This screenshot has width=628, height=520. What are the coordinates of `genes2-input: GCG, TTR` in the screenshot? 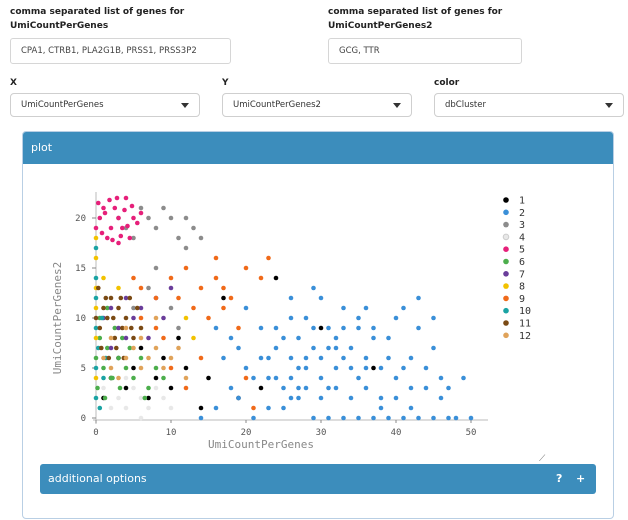 It's located at (425, 51).